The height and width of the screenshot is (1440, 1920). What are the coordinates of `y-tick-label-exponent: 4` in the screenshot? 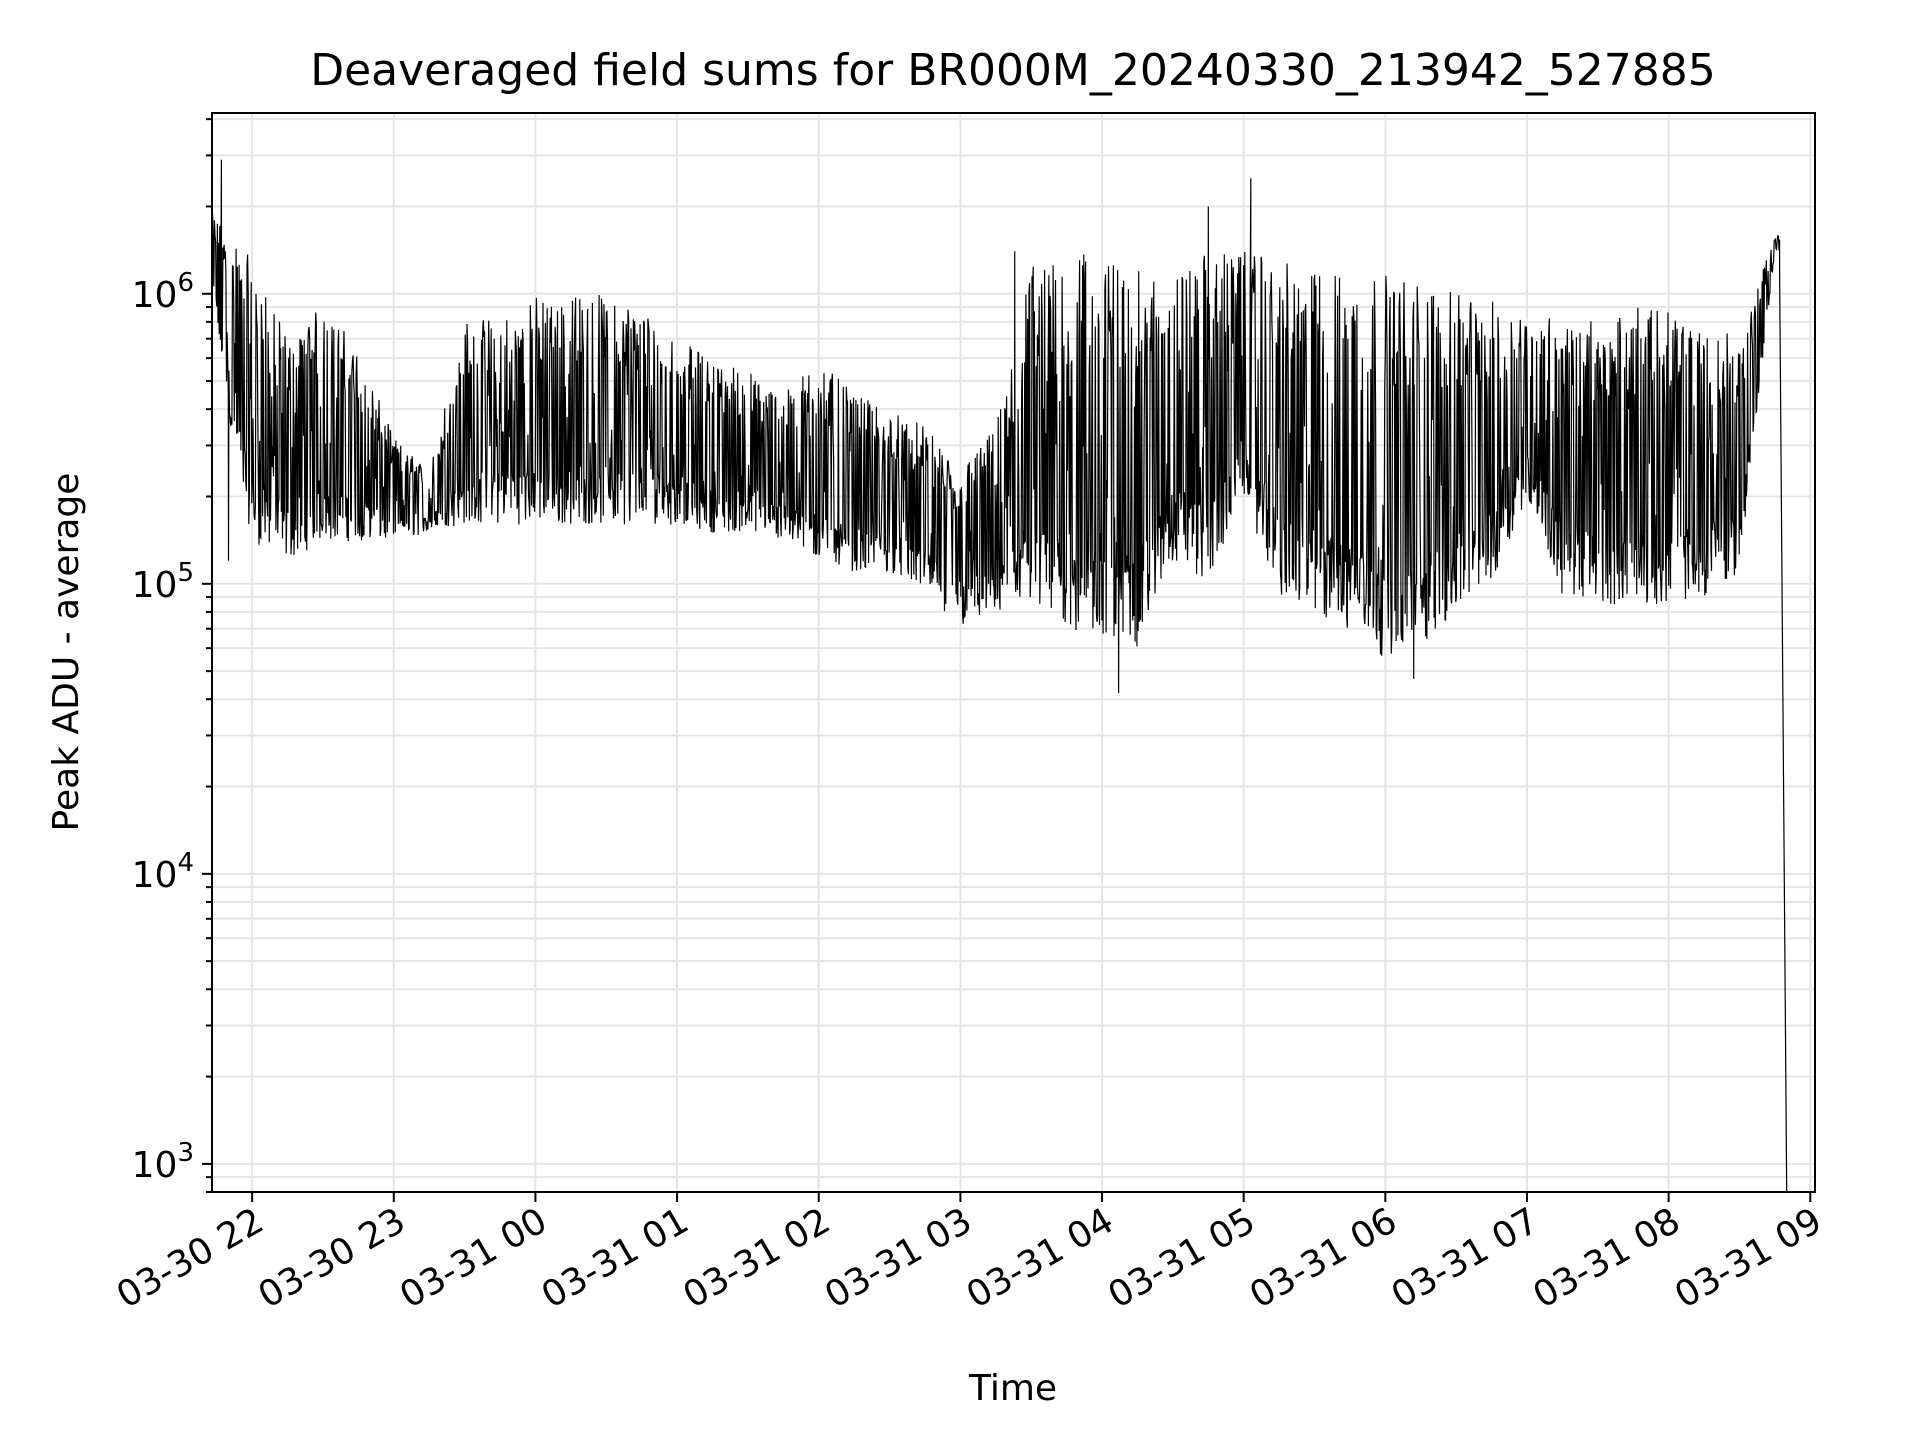 It's located at (185, 863).